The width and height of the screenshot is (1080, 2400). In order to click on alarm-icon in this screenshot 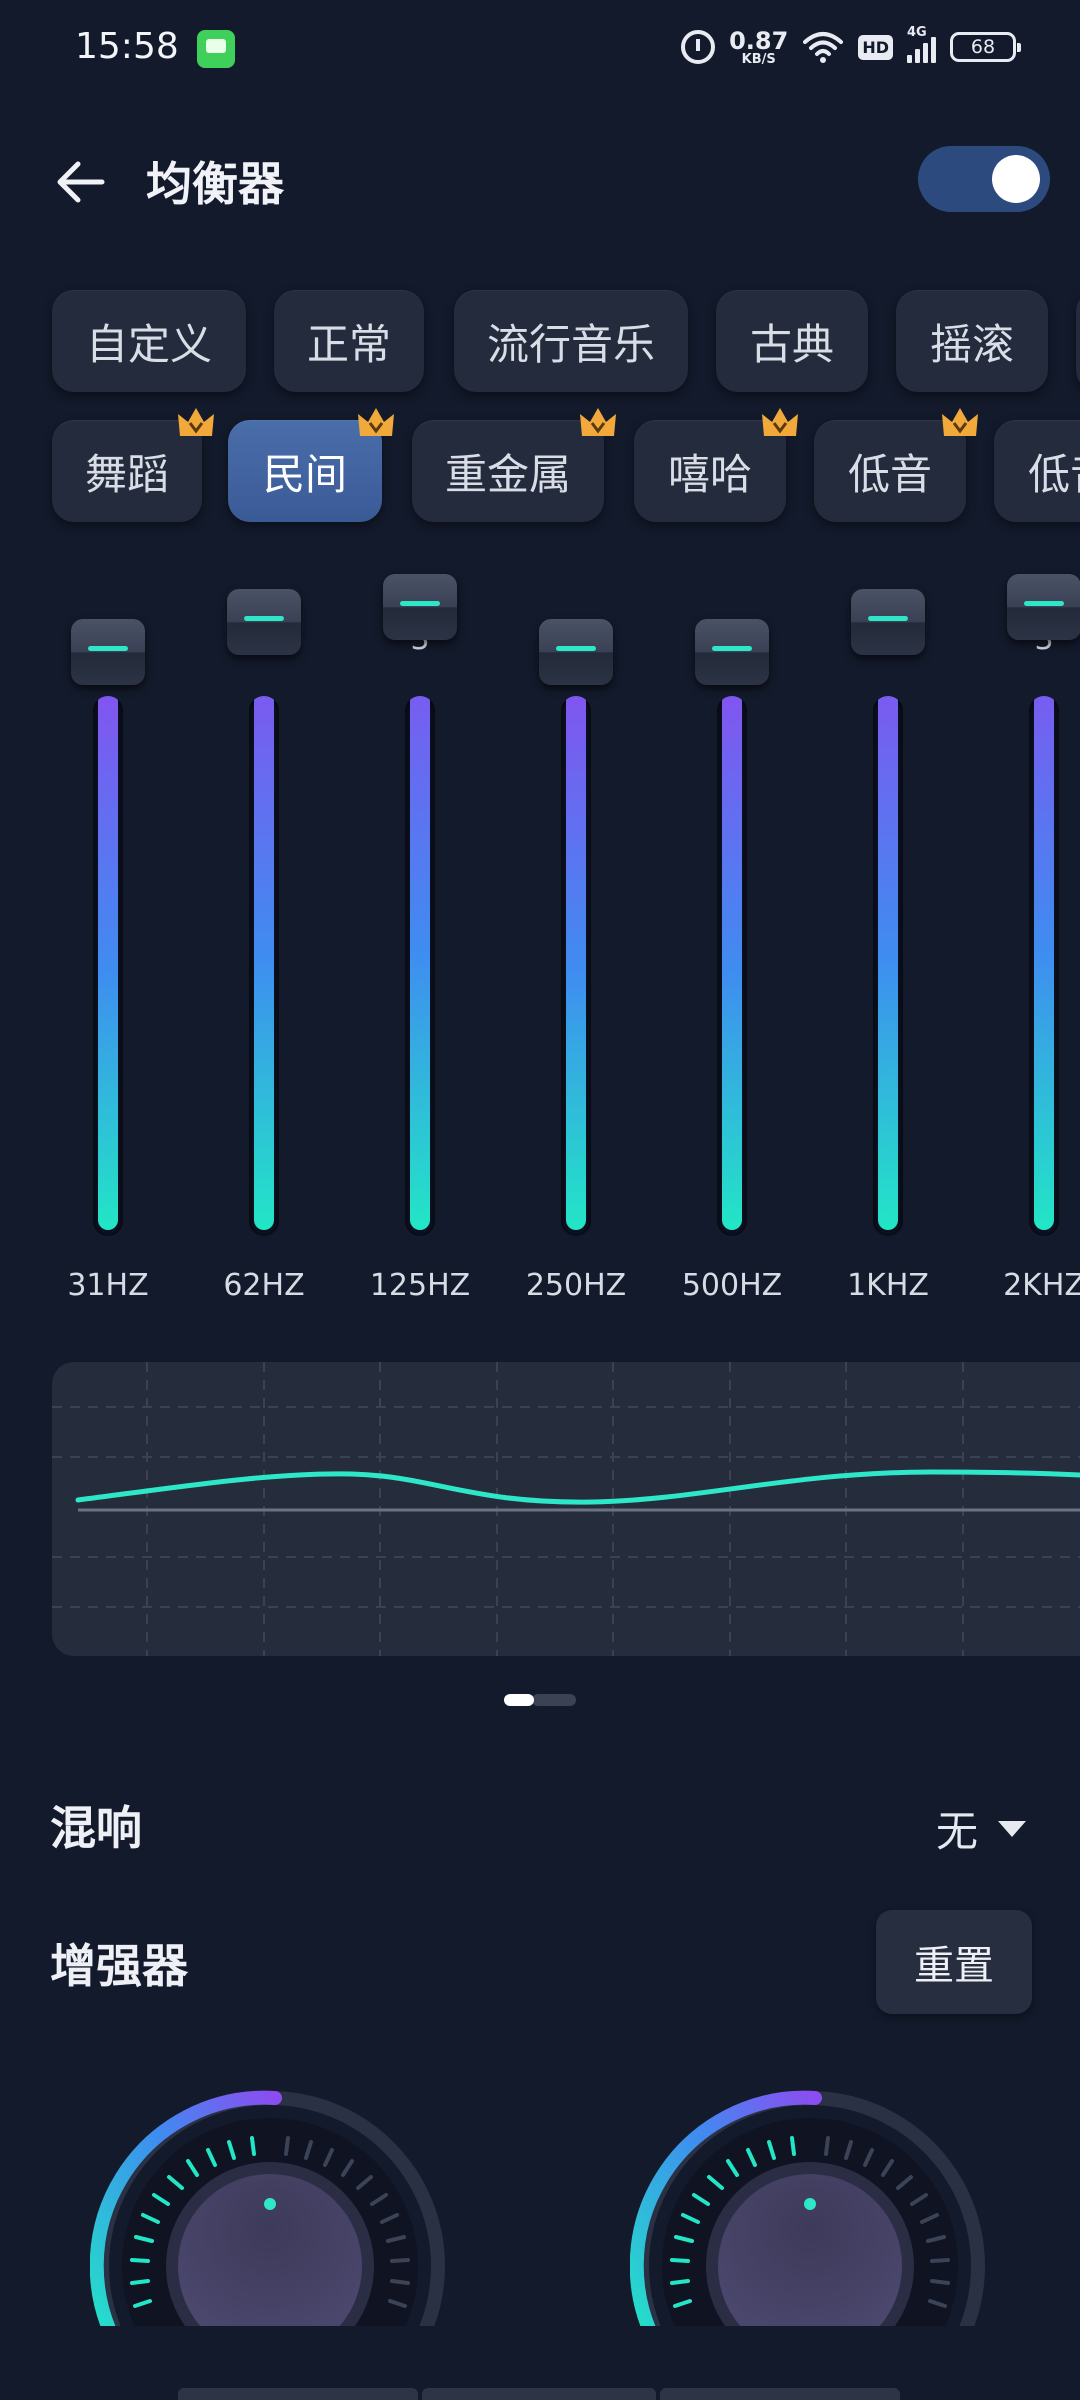, I will do `click(698, 47)`.